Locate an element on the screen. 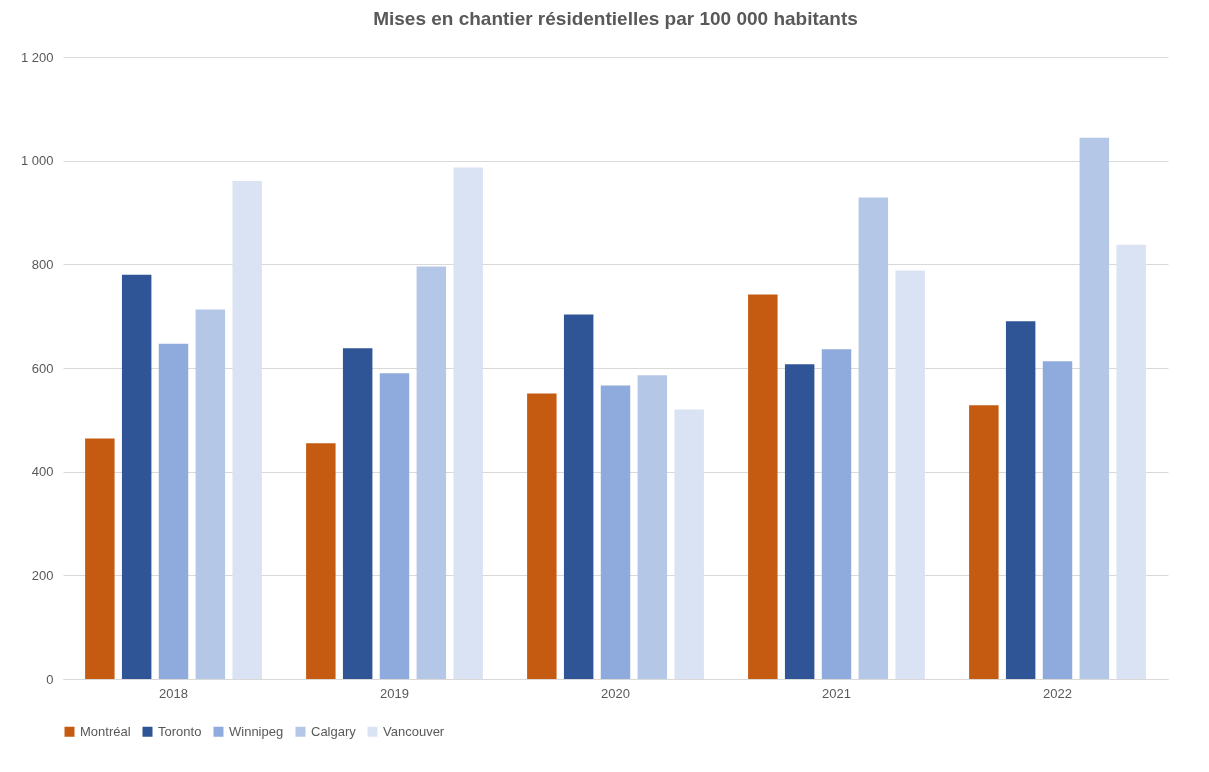 This screenshot has width=1209, height=772. y-tick-label: 200 is located at coordinates (42, 575).